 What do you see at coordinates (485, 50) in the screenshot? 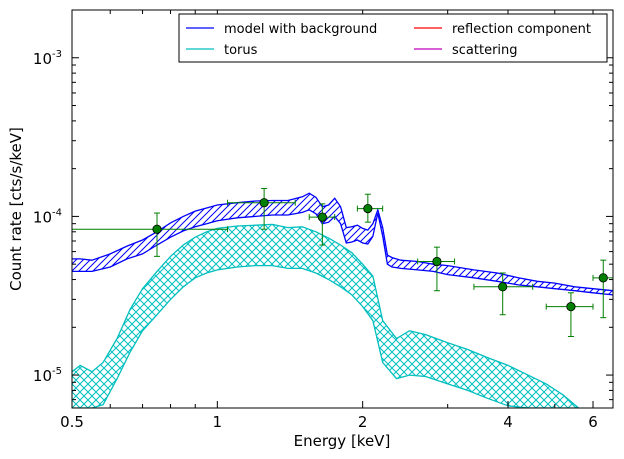
I see `legend-label: scattering` at bounding box center [485, 50].